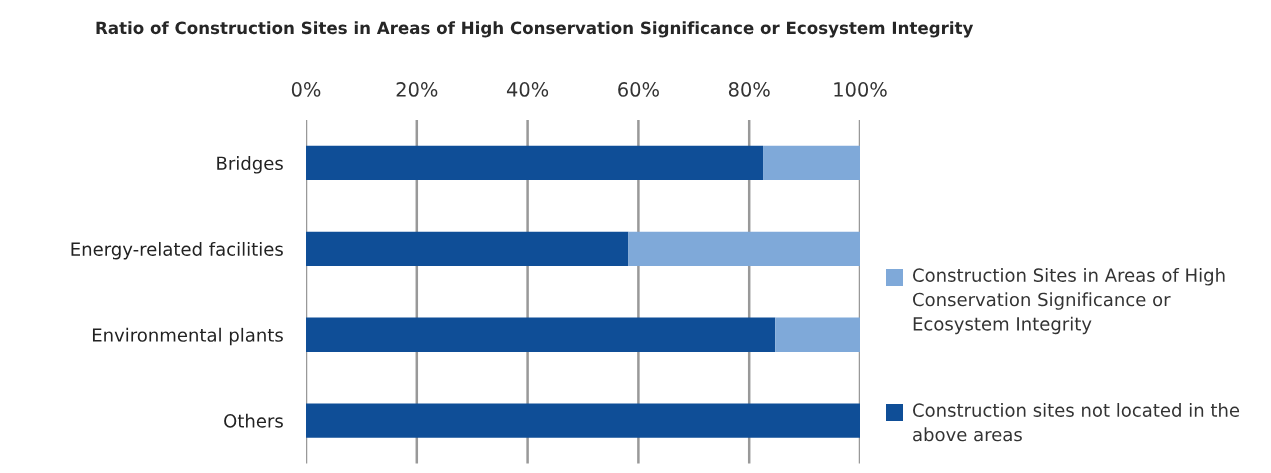 This screenshot has height=473, width=1271. What do you see at coordinates (860, 89) in the screenshot?
I see `x-tick-label: 100%` at bounding box center [860, 89].